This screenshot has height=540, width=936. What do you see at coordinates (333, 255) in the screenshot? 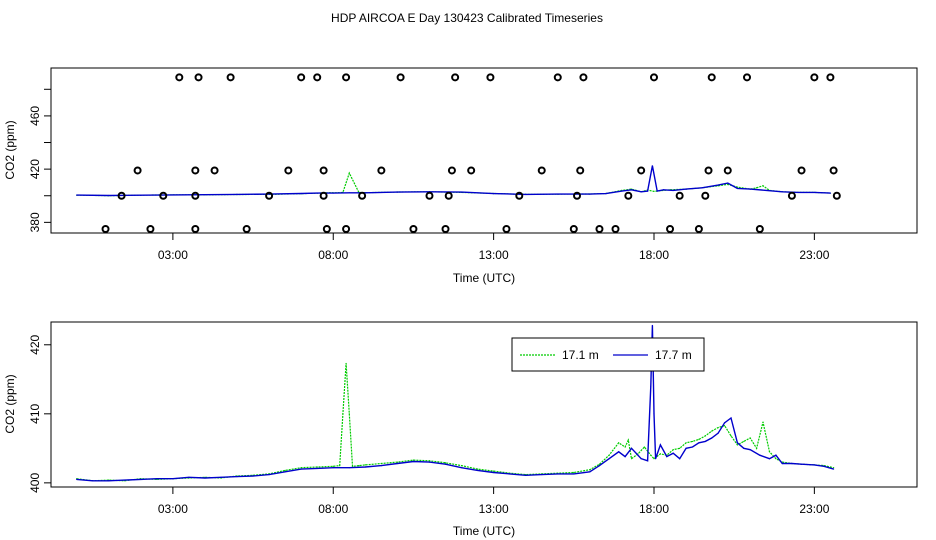
I see `top-x-tick-label: 08:00` at bounding box center [333, 255].